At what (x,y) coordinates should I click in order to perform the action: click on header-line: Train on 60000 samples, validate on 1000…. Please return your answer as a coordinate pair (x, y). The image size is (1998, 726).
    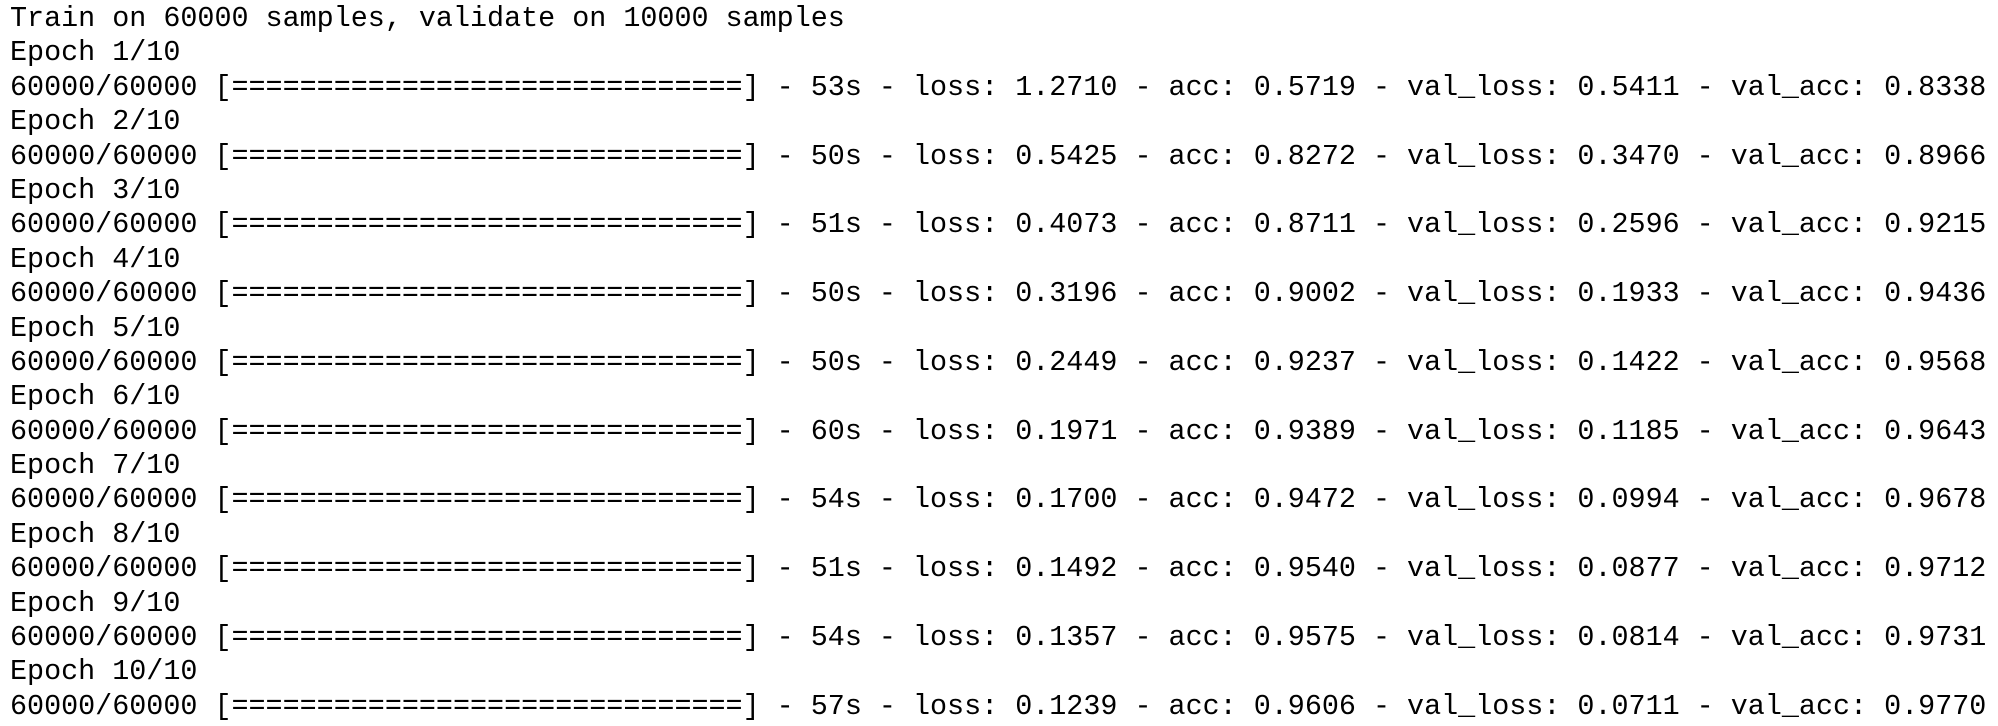
    Looking at the image, I should click on (427, 18).